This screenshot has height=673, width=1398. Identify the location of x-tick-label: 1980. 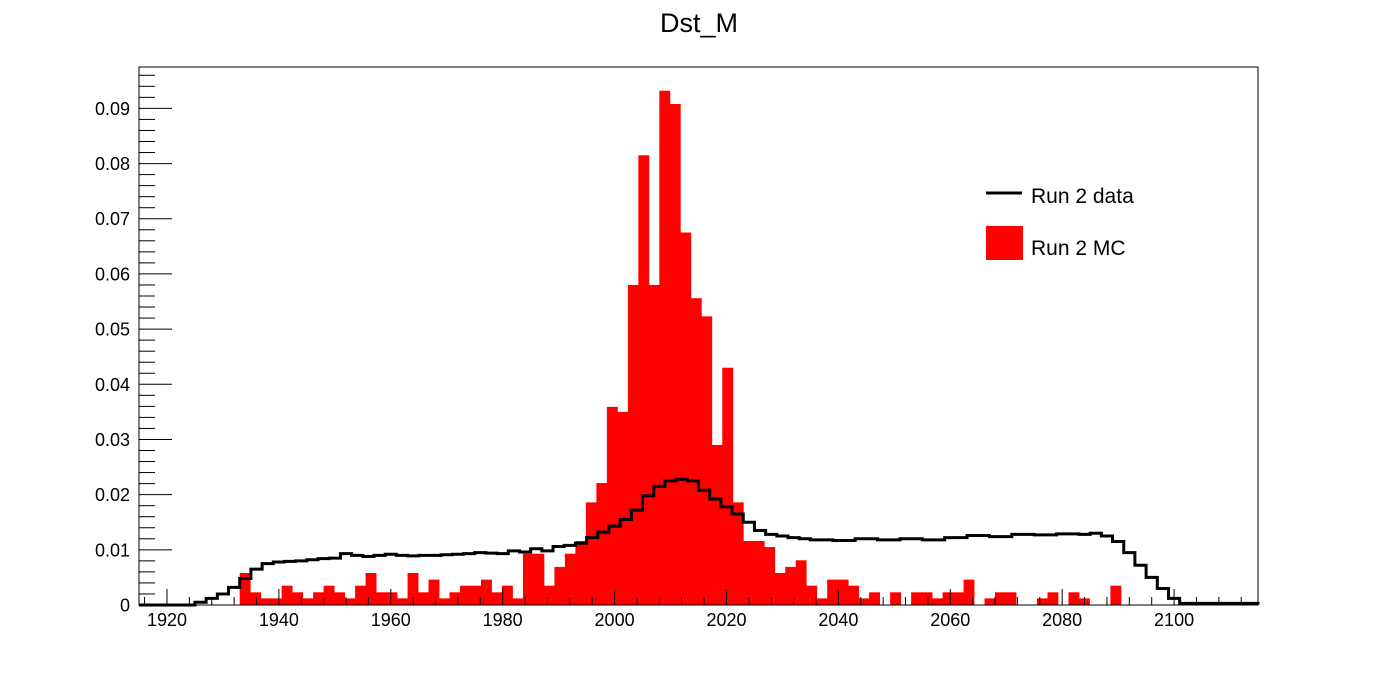
(503, 620).